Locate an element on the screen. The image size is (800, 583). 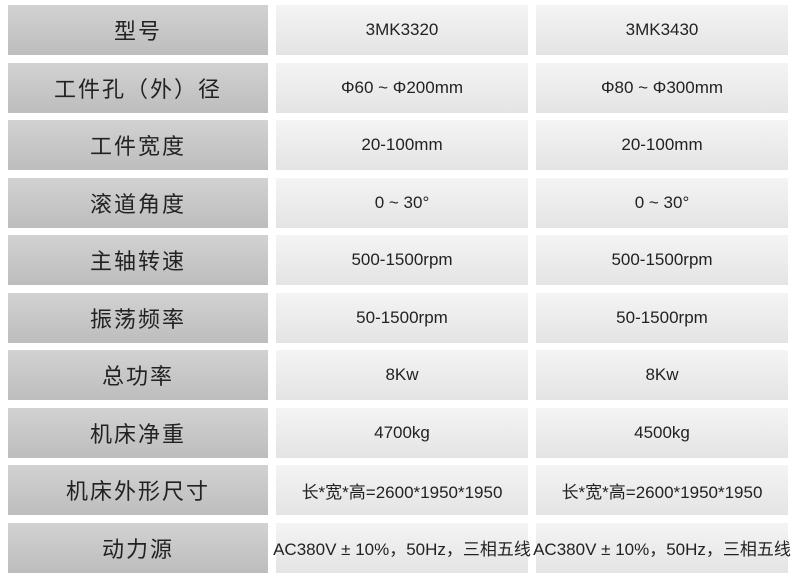
spec-value: 4700kg is located at coordinates (402, 432).